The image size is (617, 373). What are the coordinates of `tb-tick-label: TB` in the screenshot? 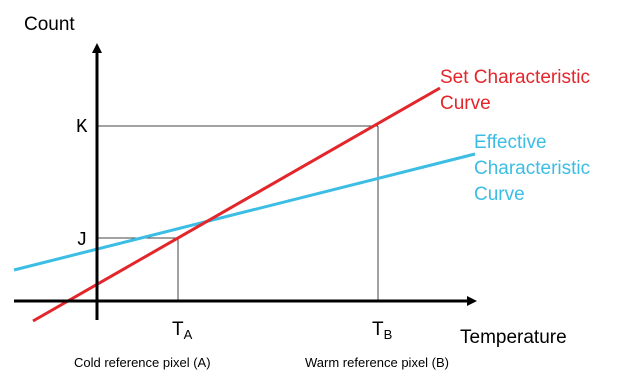 It's located at (382, 330).